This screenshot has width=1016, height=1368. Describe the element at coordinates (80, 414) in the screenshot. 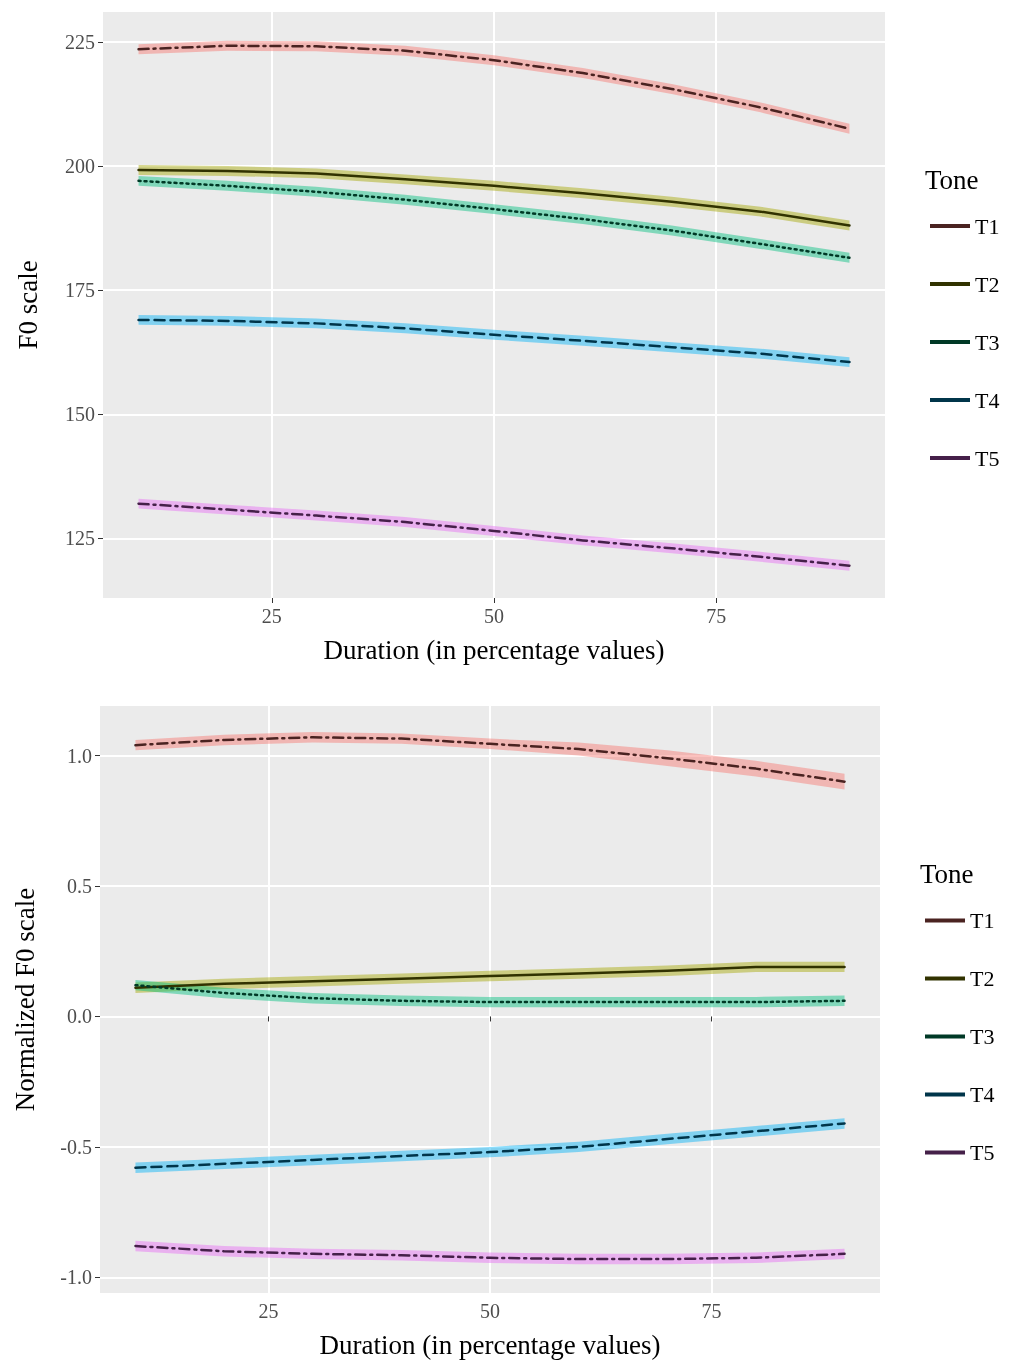

I see `y-tick-label: 150` at that location.